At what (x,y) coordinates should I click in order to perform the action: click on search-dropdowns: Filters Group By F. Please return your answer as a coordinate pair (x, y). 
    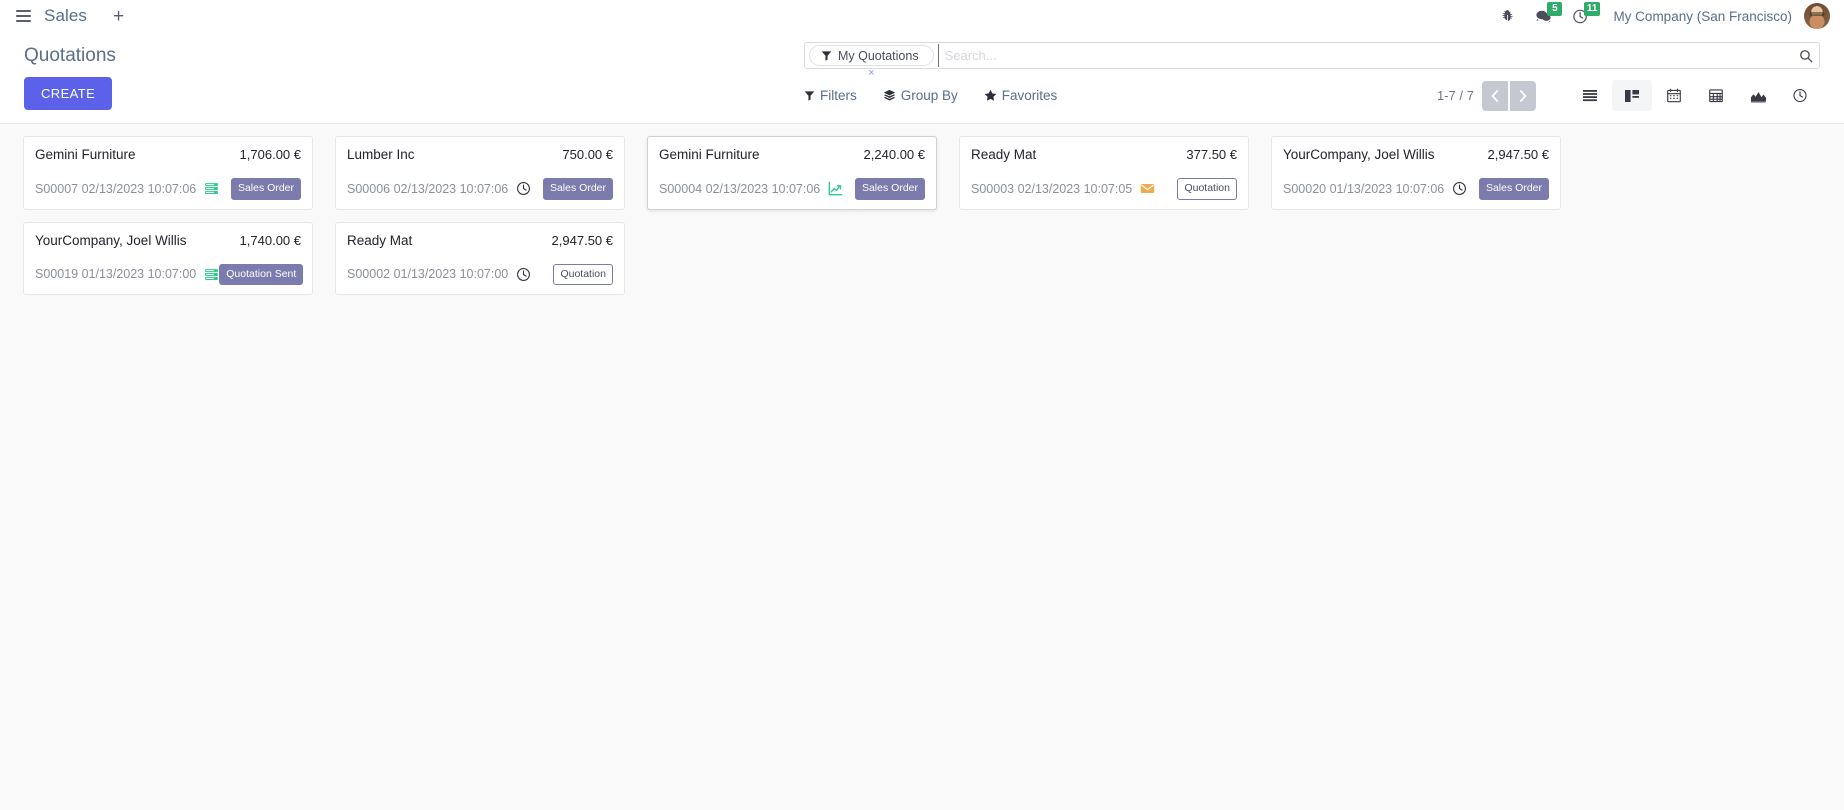
    Looking at the image, I should click on (930, 95).